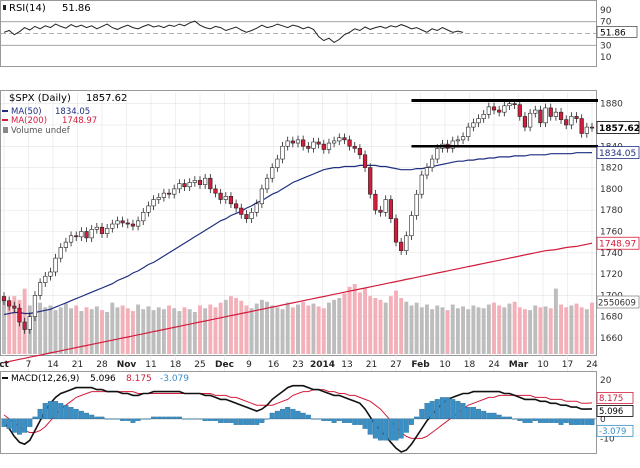 The height and width of the screenshot is (468, 640). Describe the element at coordinates (567, 365) in the screenshot. I see `date-tick-label: 17` at that location.